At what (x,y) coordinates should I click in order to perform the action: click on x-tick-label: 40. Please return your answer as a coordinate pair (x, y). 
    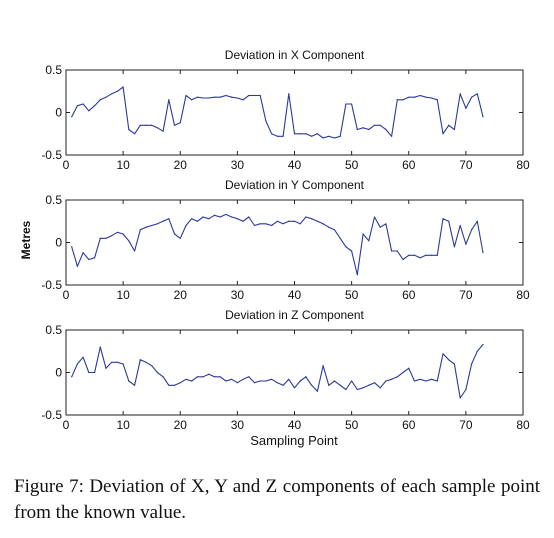
    Looking at the image, I should click on (295, 425).